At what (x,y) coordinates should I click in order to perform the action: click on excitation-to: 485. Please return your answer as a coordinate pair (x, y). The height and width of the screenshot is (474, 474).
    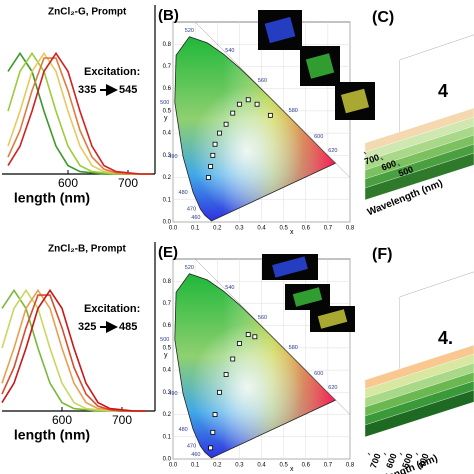
    Looking at the image, I should click on (128, 327).